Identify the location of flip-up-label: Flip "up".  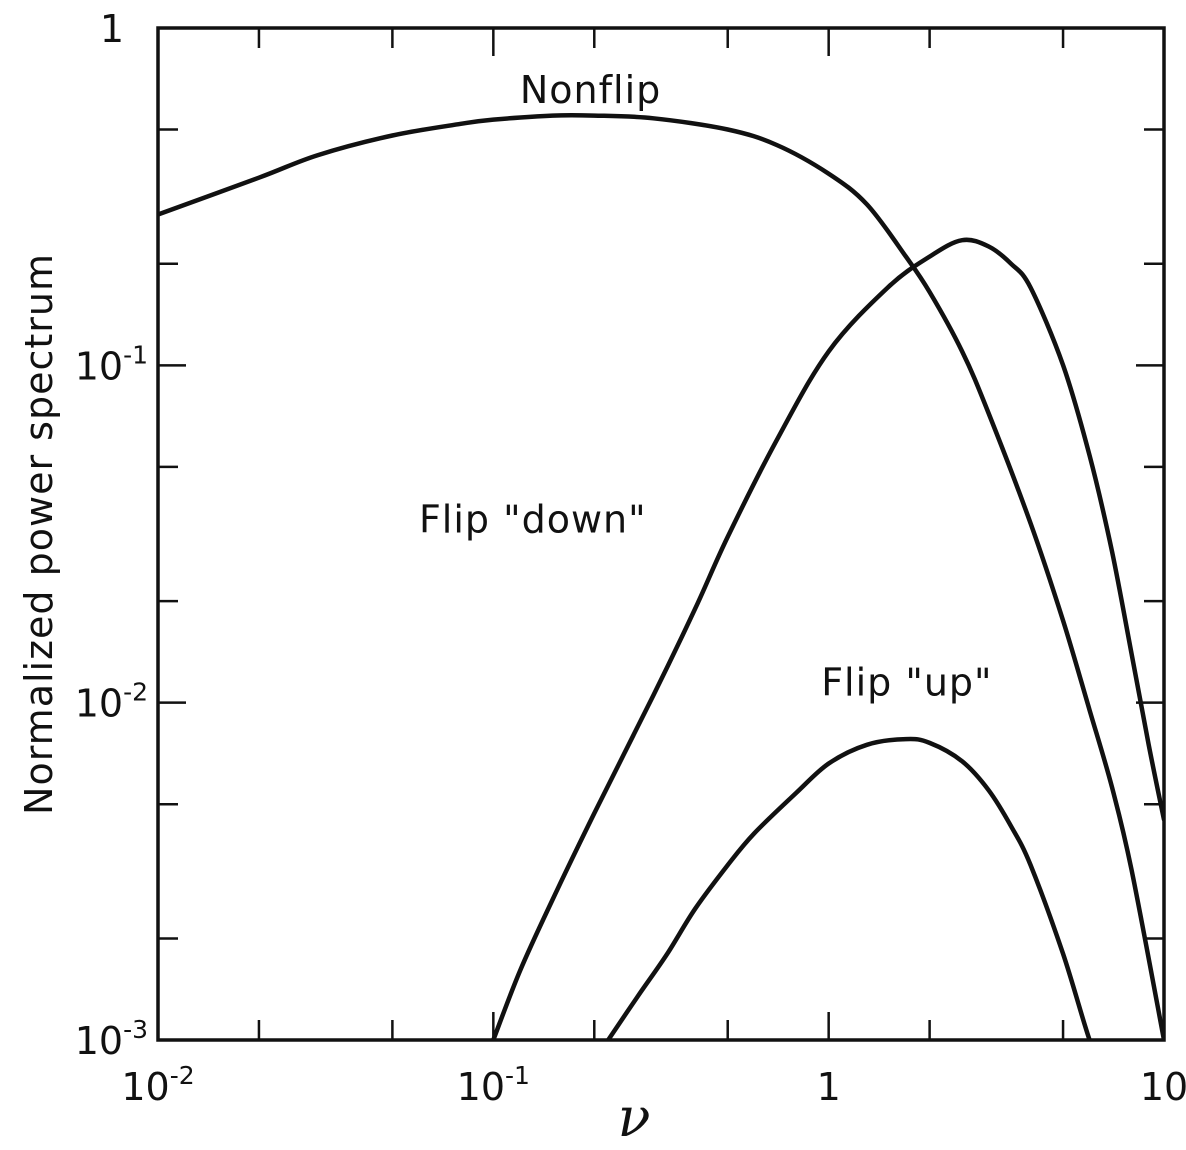
(906, 683).